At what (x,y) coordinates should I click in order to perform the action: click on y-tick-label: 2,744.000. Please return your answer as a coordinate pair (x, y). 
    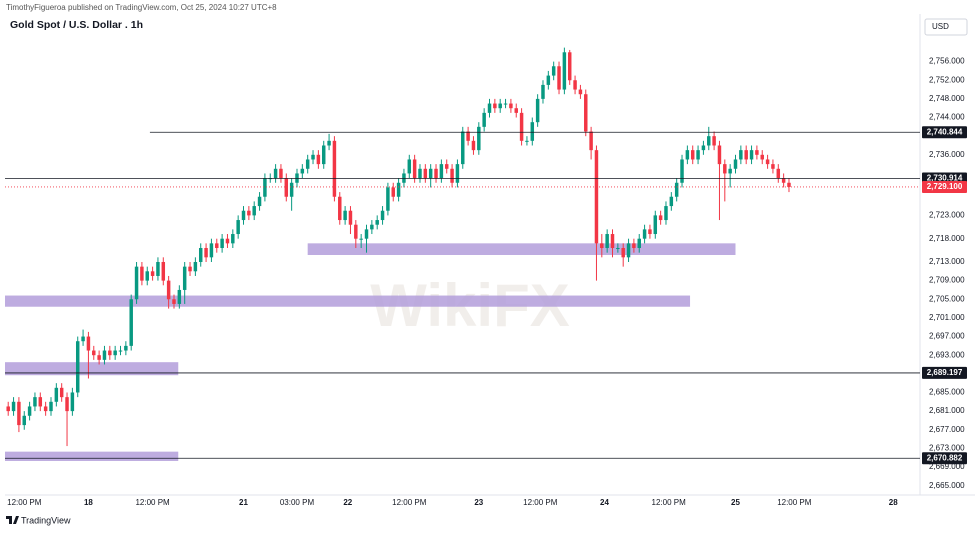
    Looking at the image, I should click on (947, 117).